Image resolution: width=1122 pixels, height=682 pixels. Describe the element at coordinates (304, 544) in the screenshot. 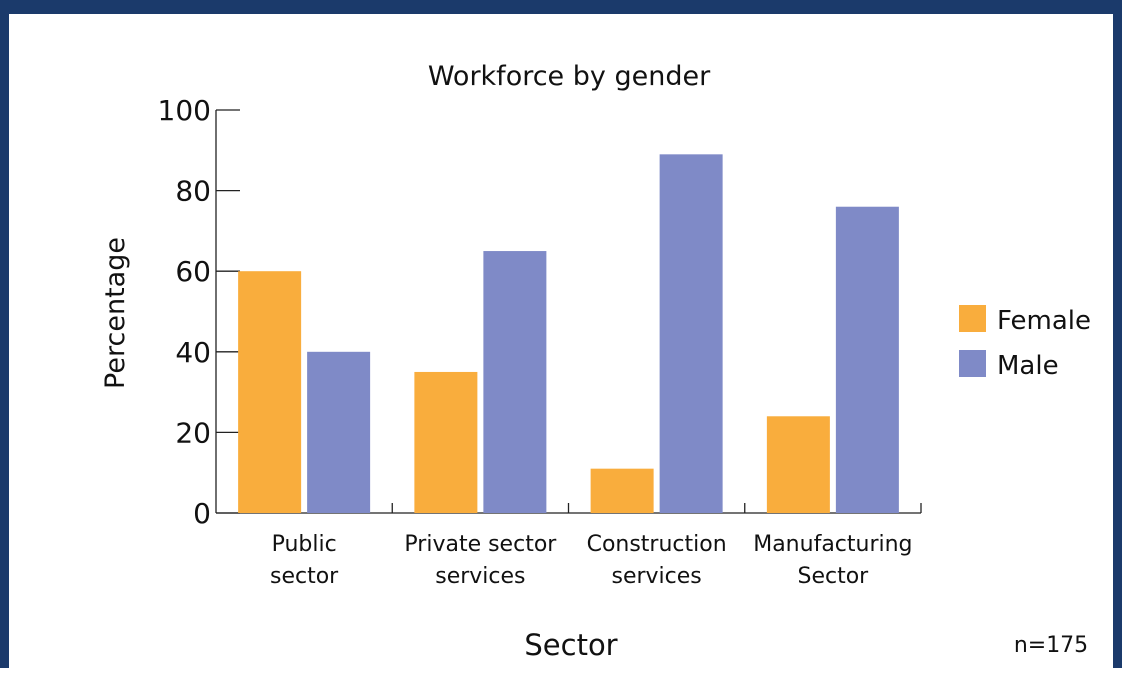

I see `x-tick-label: Public` at that location.